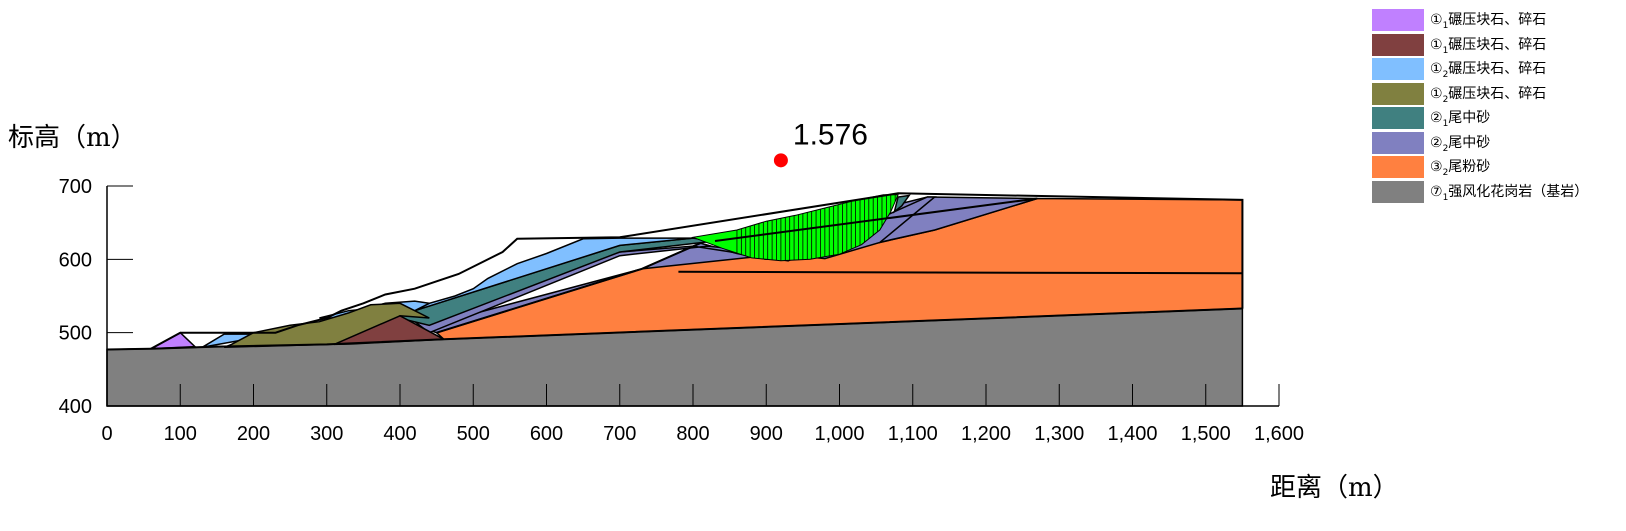 Image resolution: width=1626 pixels, height=531 pixels. Describe the element at coordinates (546, 434) in the screenshot. I see `x-tick-label: 600` at that location.